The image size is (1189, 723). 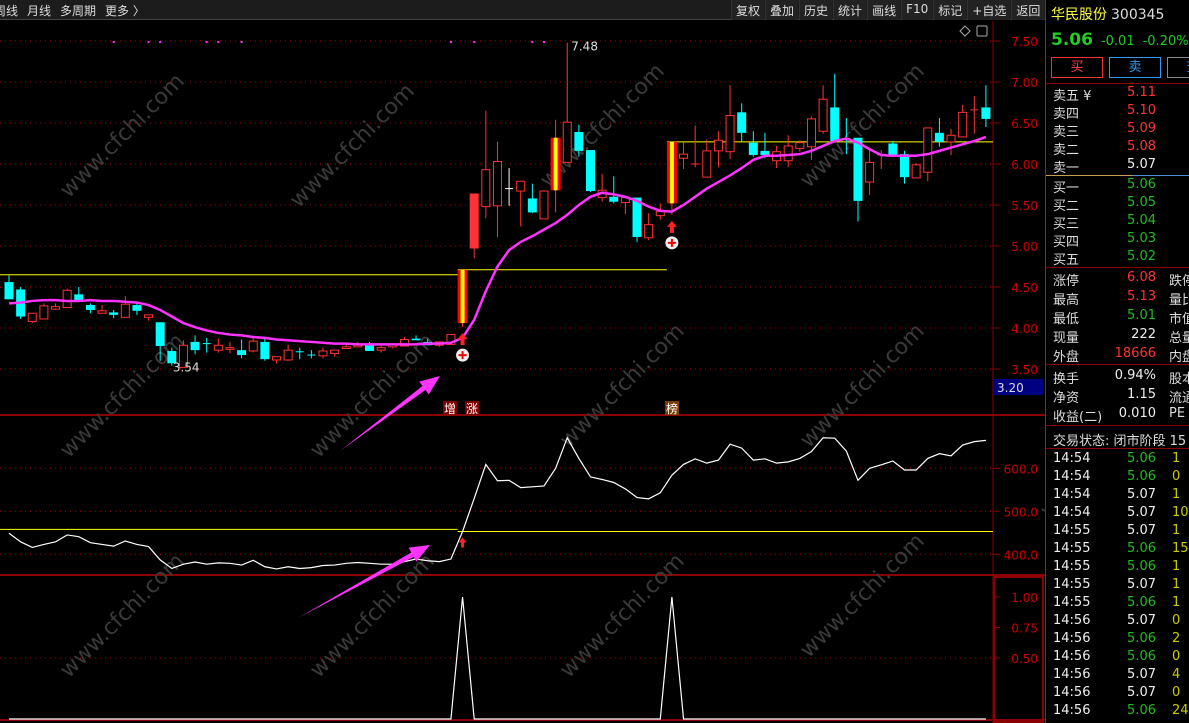 What do you see at coordinates (1117, 130) in the screenshot?
I see `ask-row: 卖三 5.09` at bounding box center [1117, 130].